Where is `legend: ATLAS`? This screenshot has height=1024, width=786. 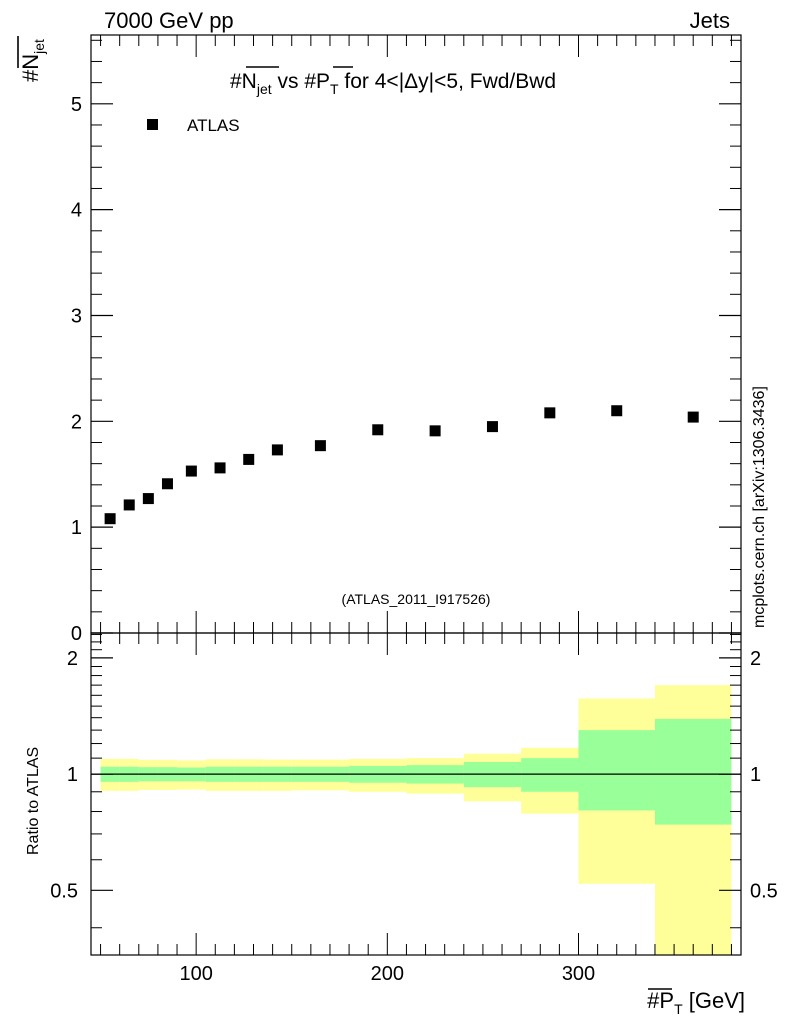
legend: ATLAS is located at coordinates (193, 125).